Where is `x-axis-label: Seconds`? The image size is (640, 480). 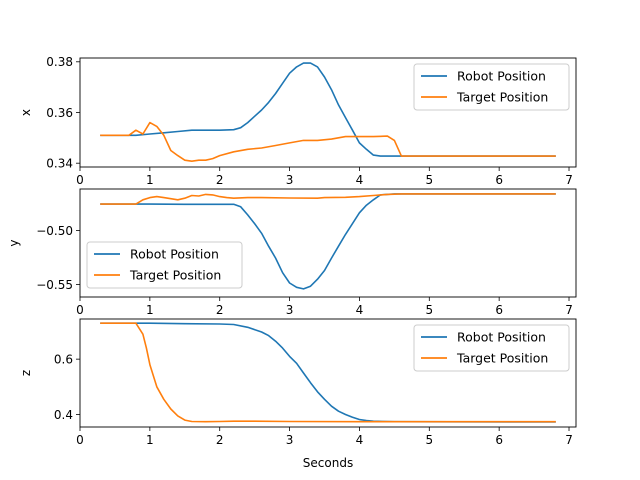
x-axis-label: Seconds is located at coordinates (328, 463).